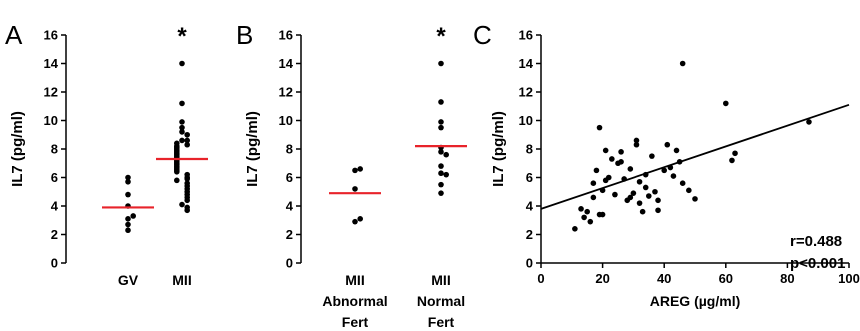 The height and width of the screenshot is (331, 860). What do you see at coordinates (286, 120) in the screenshot?
I see `panel-b-y-tick-label: 10` at bounding box center [286, 120].